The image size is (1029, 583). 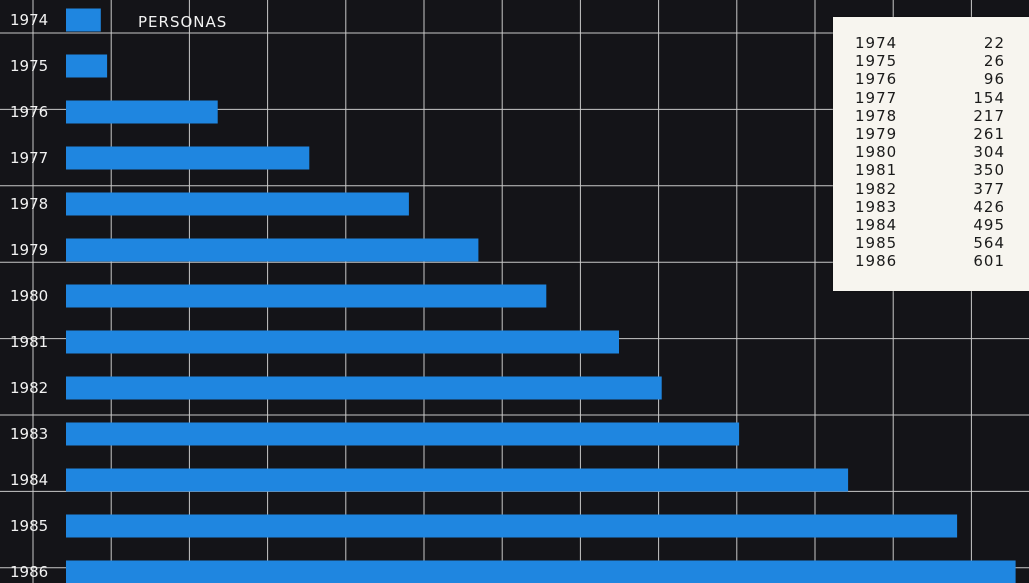 What do you see at coordinates (272, 250) in the screenshot?
I see `bar-1979` at bounding box center [272, 250].